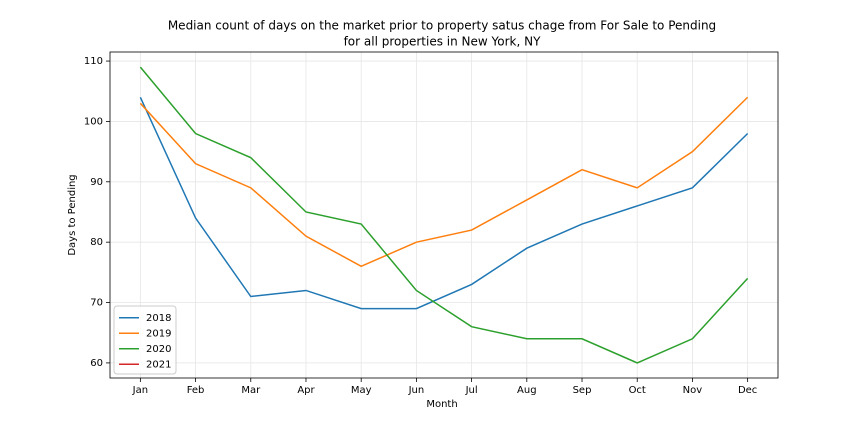  I want to click on x-tick-label: Mar, so click(251, 390).